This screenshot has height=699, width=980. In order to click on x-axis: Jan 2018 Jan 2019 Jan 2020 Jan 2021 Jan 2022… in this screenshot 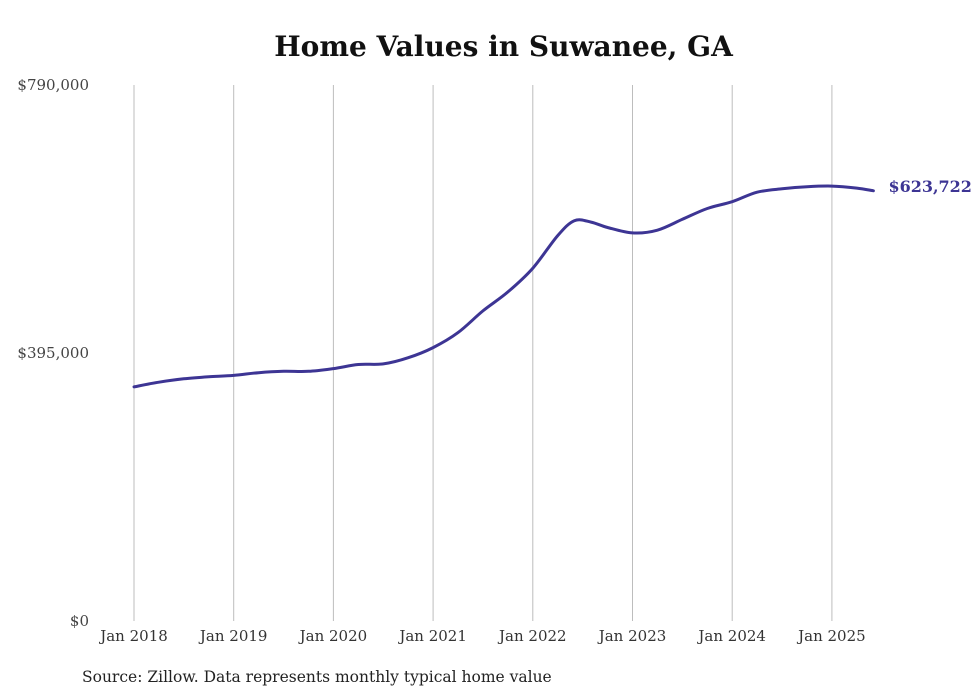, I will do `click(481, 636)`.